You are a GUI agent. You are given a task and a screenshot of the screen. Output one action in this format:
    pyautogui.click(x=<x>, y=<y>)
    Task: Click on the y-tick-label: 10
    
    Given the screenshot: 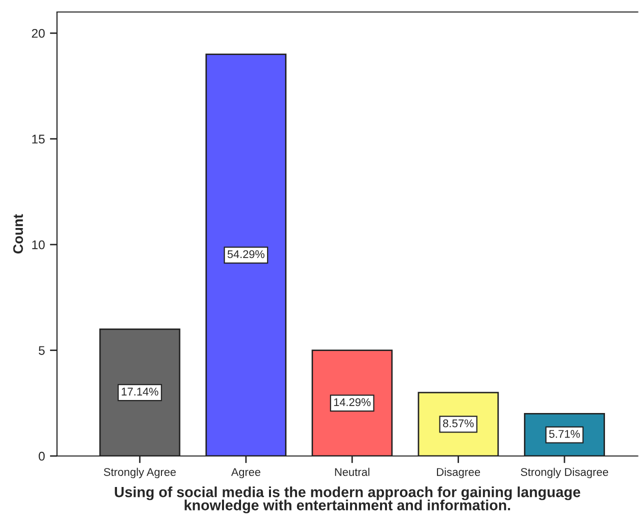 What is the action you would take?
    pyautogui.click(x=38, y=245)
    